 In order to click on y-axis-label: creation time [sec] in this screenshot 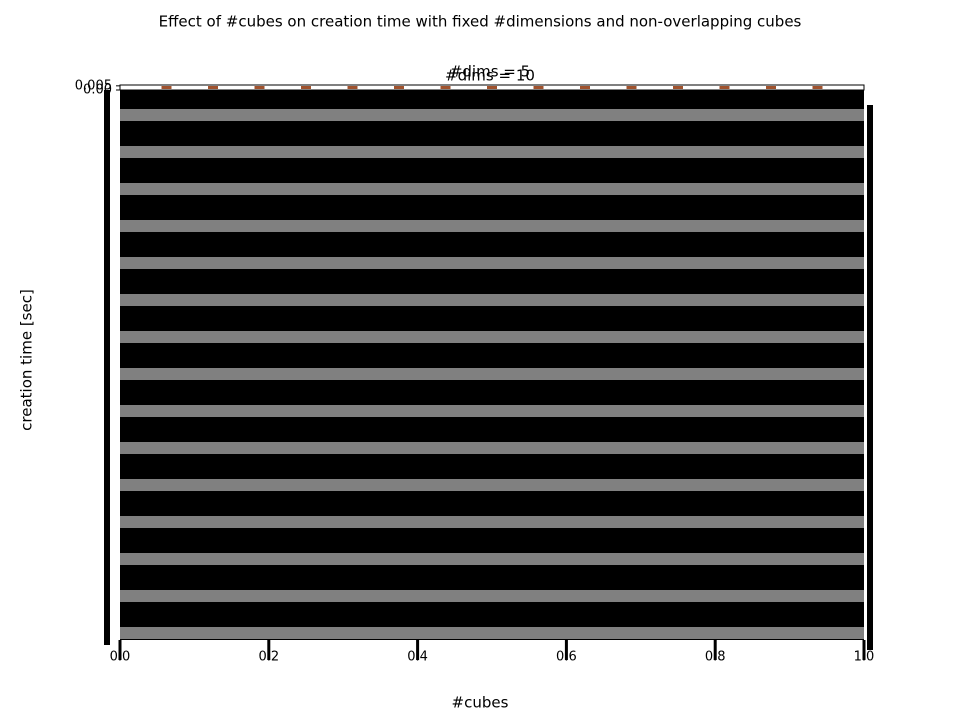, I will do `click(27, 360)`.